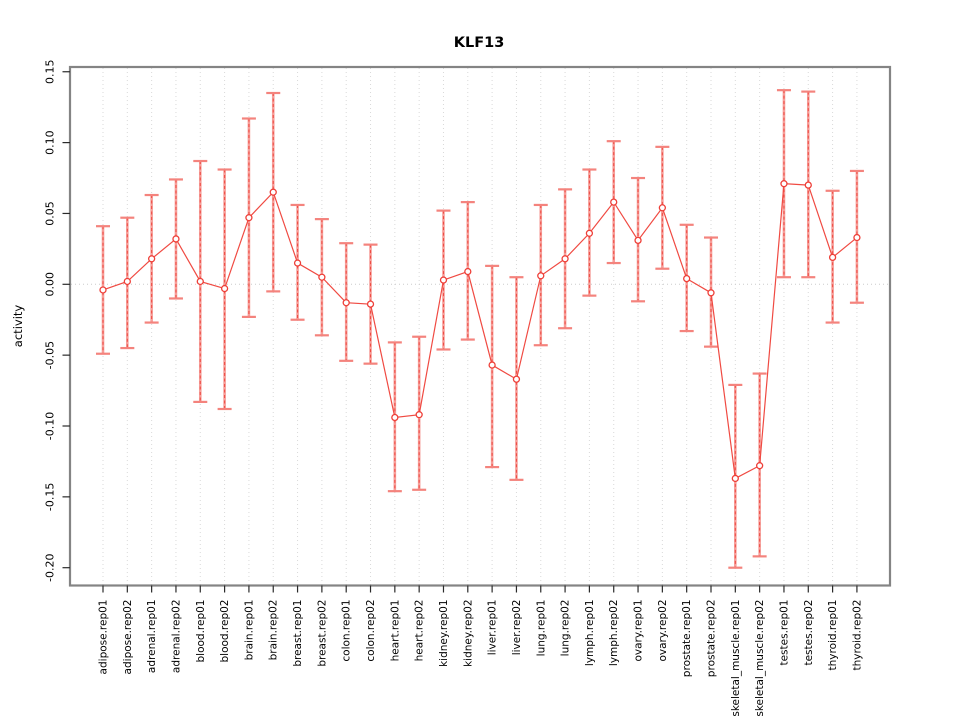  What do you see at coordinates (444, 633) in the screenshot?
I see `x-tick-label: kidney.rep01` at bounding box center [444, 633].